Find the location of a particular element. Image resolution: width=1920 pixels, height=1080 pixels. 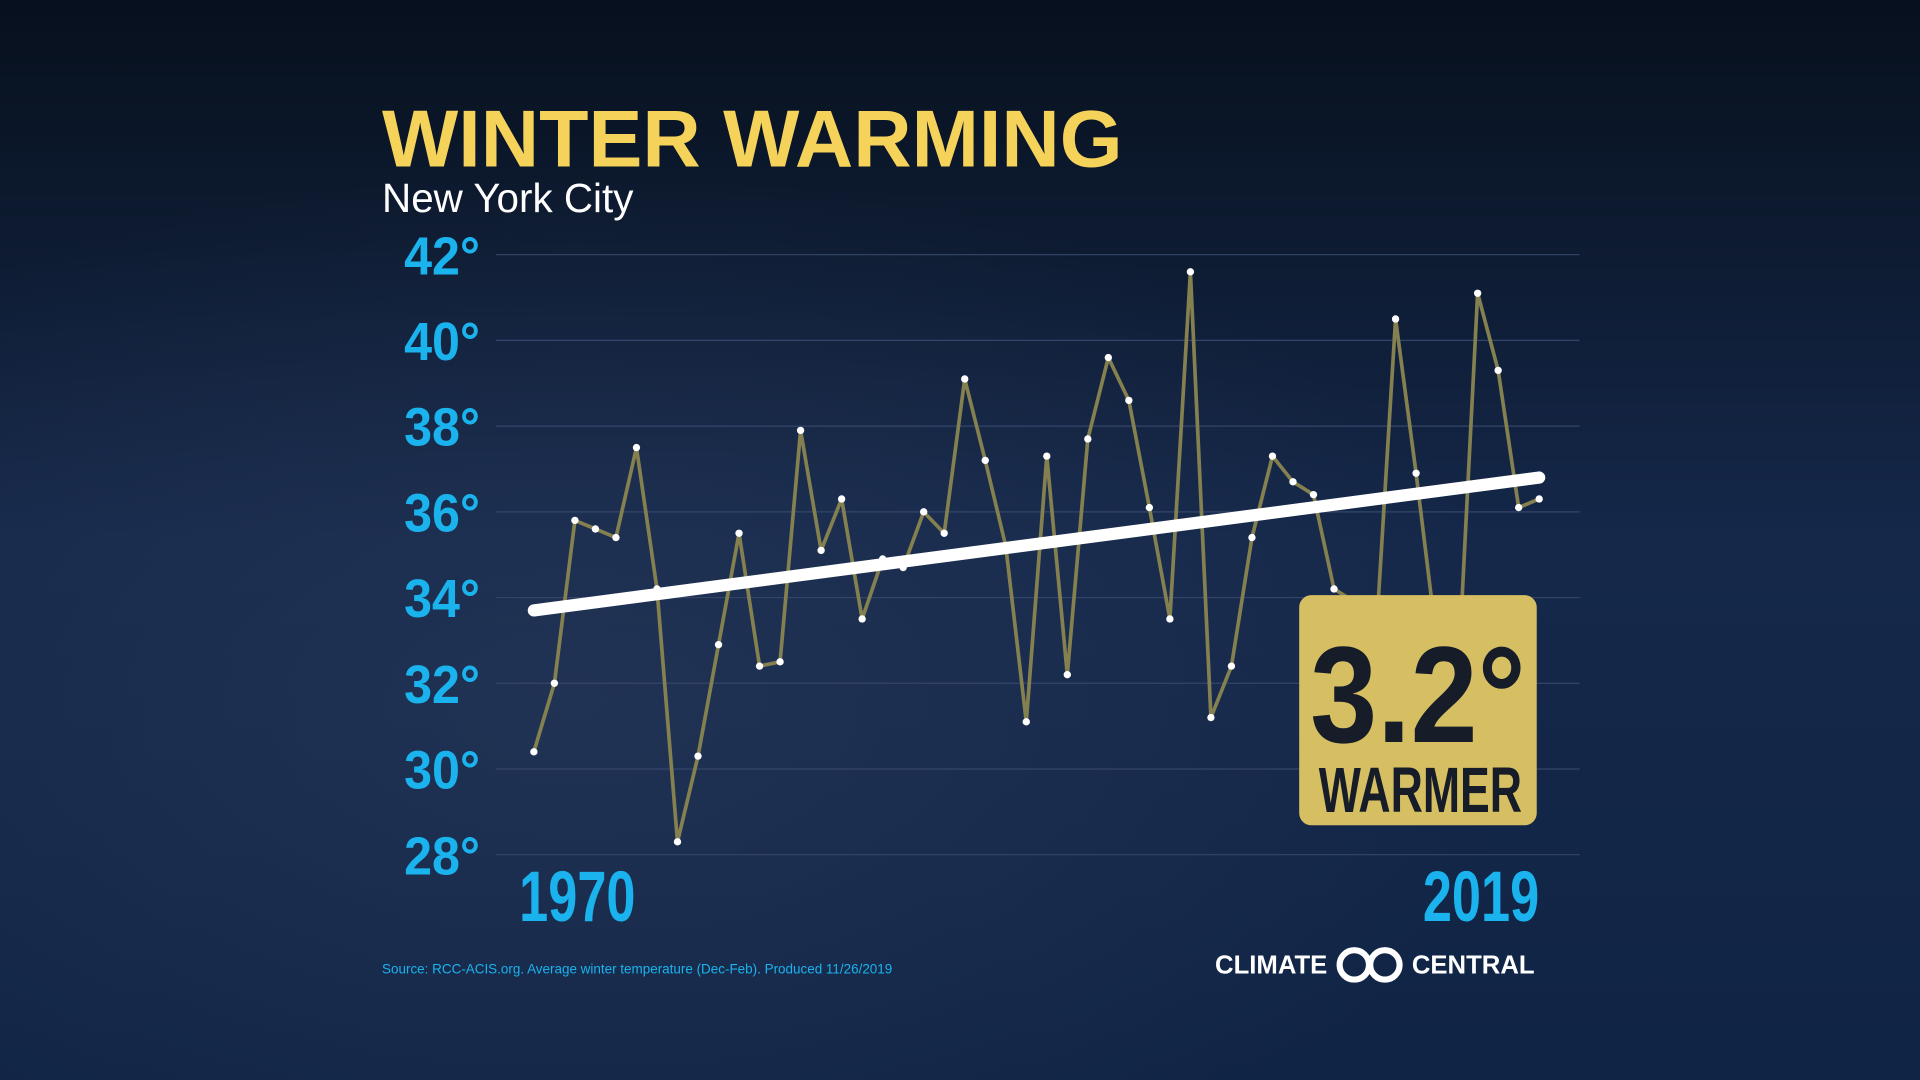

logo-icon is located at coordinates (1369, 965).